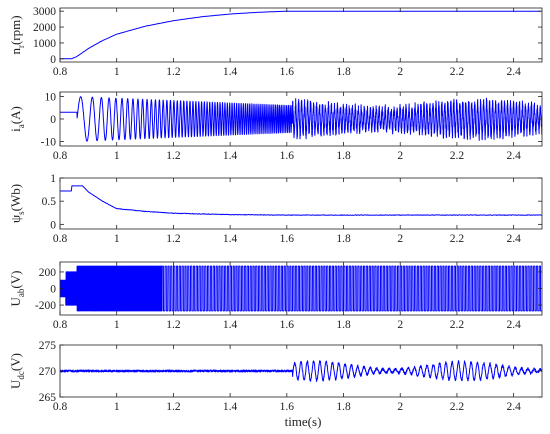 The image size is (550, 434). I want to click on y-tick-label: 1, so click(53, 179).